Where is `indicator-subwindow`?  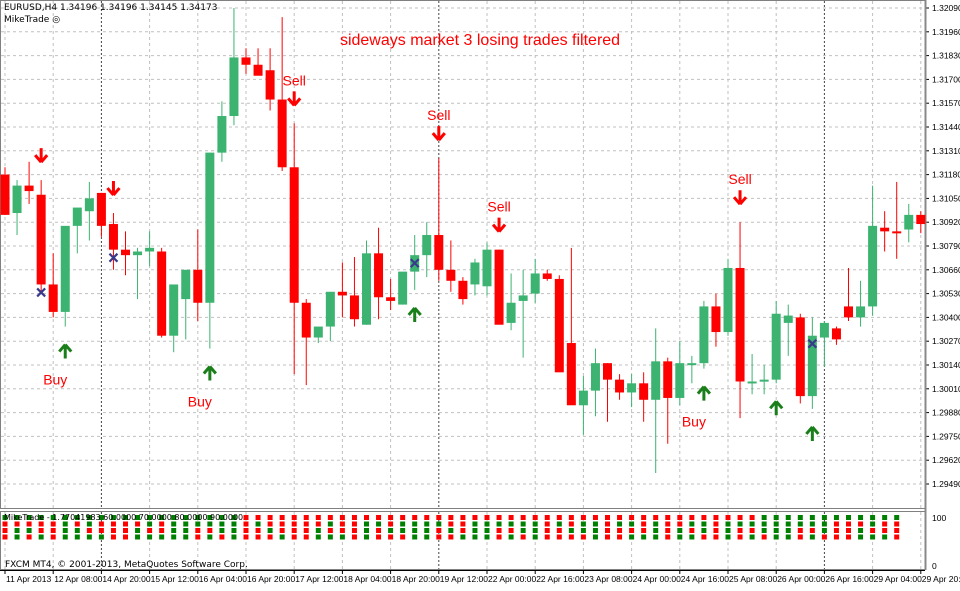
indicator-subwindow is located at coordinates (463, 540).